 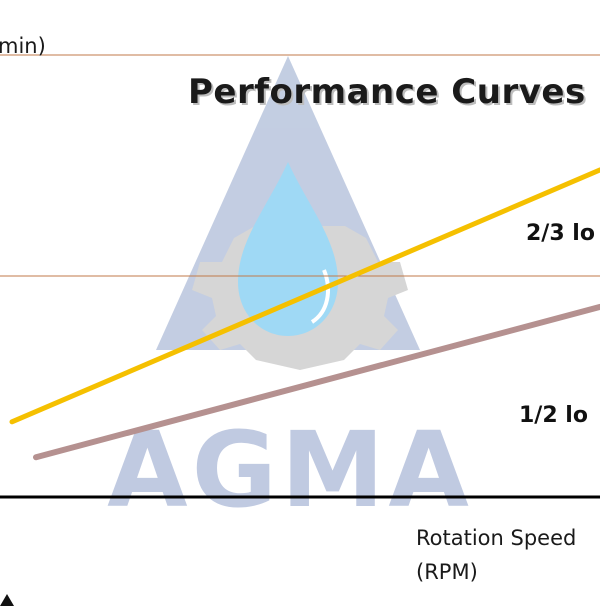 What do you see at coordinates (7, 600) in the screenshot?
I see `y-axis-arrow-icon` at bounding box center [7, 600].